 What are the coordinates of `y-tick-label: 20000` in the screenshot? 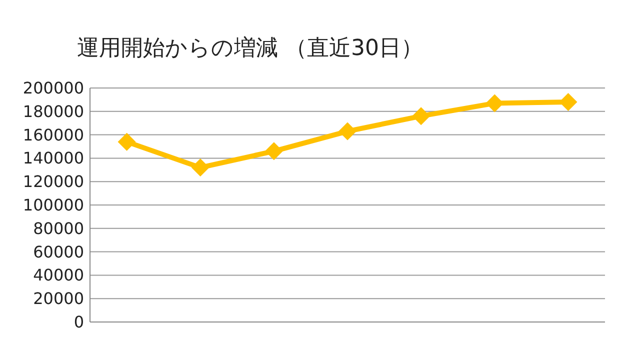 It's located at (58, 298).